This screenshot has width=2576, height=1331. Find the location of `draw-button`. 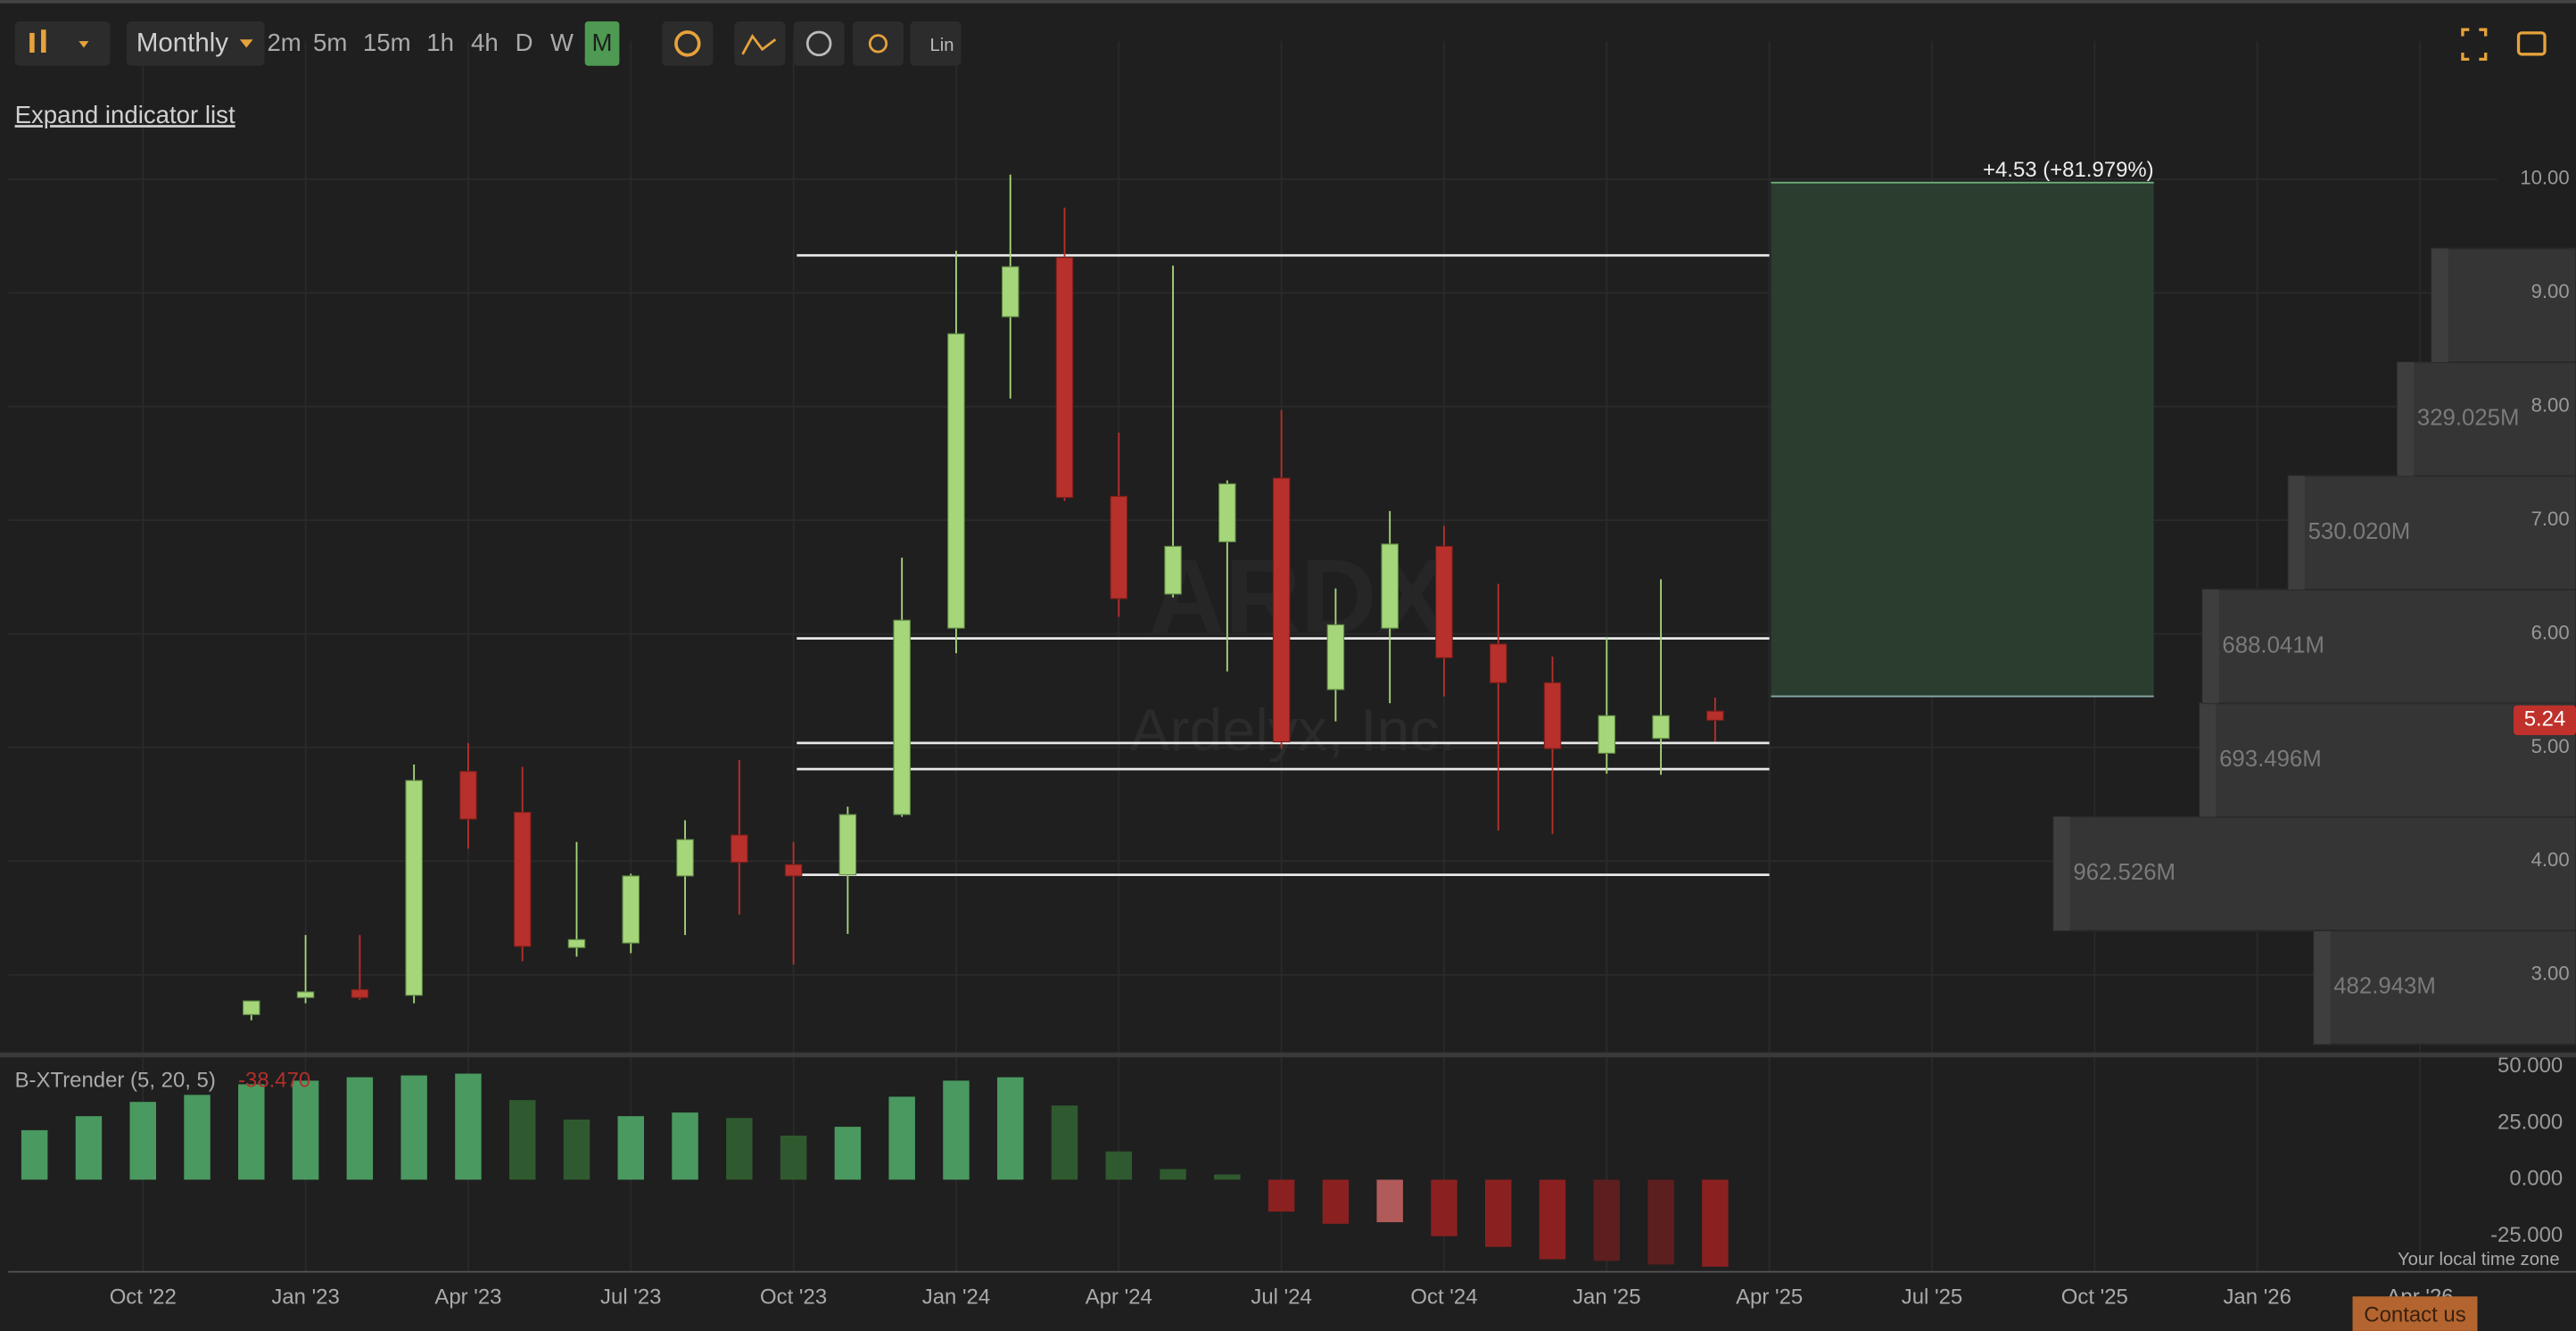

draw-button is located at coordinates (760, 43).